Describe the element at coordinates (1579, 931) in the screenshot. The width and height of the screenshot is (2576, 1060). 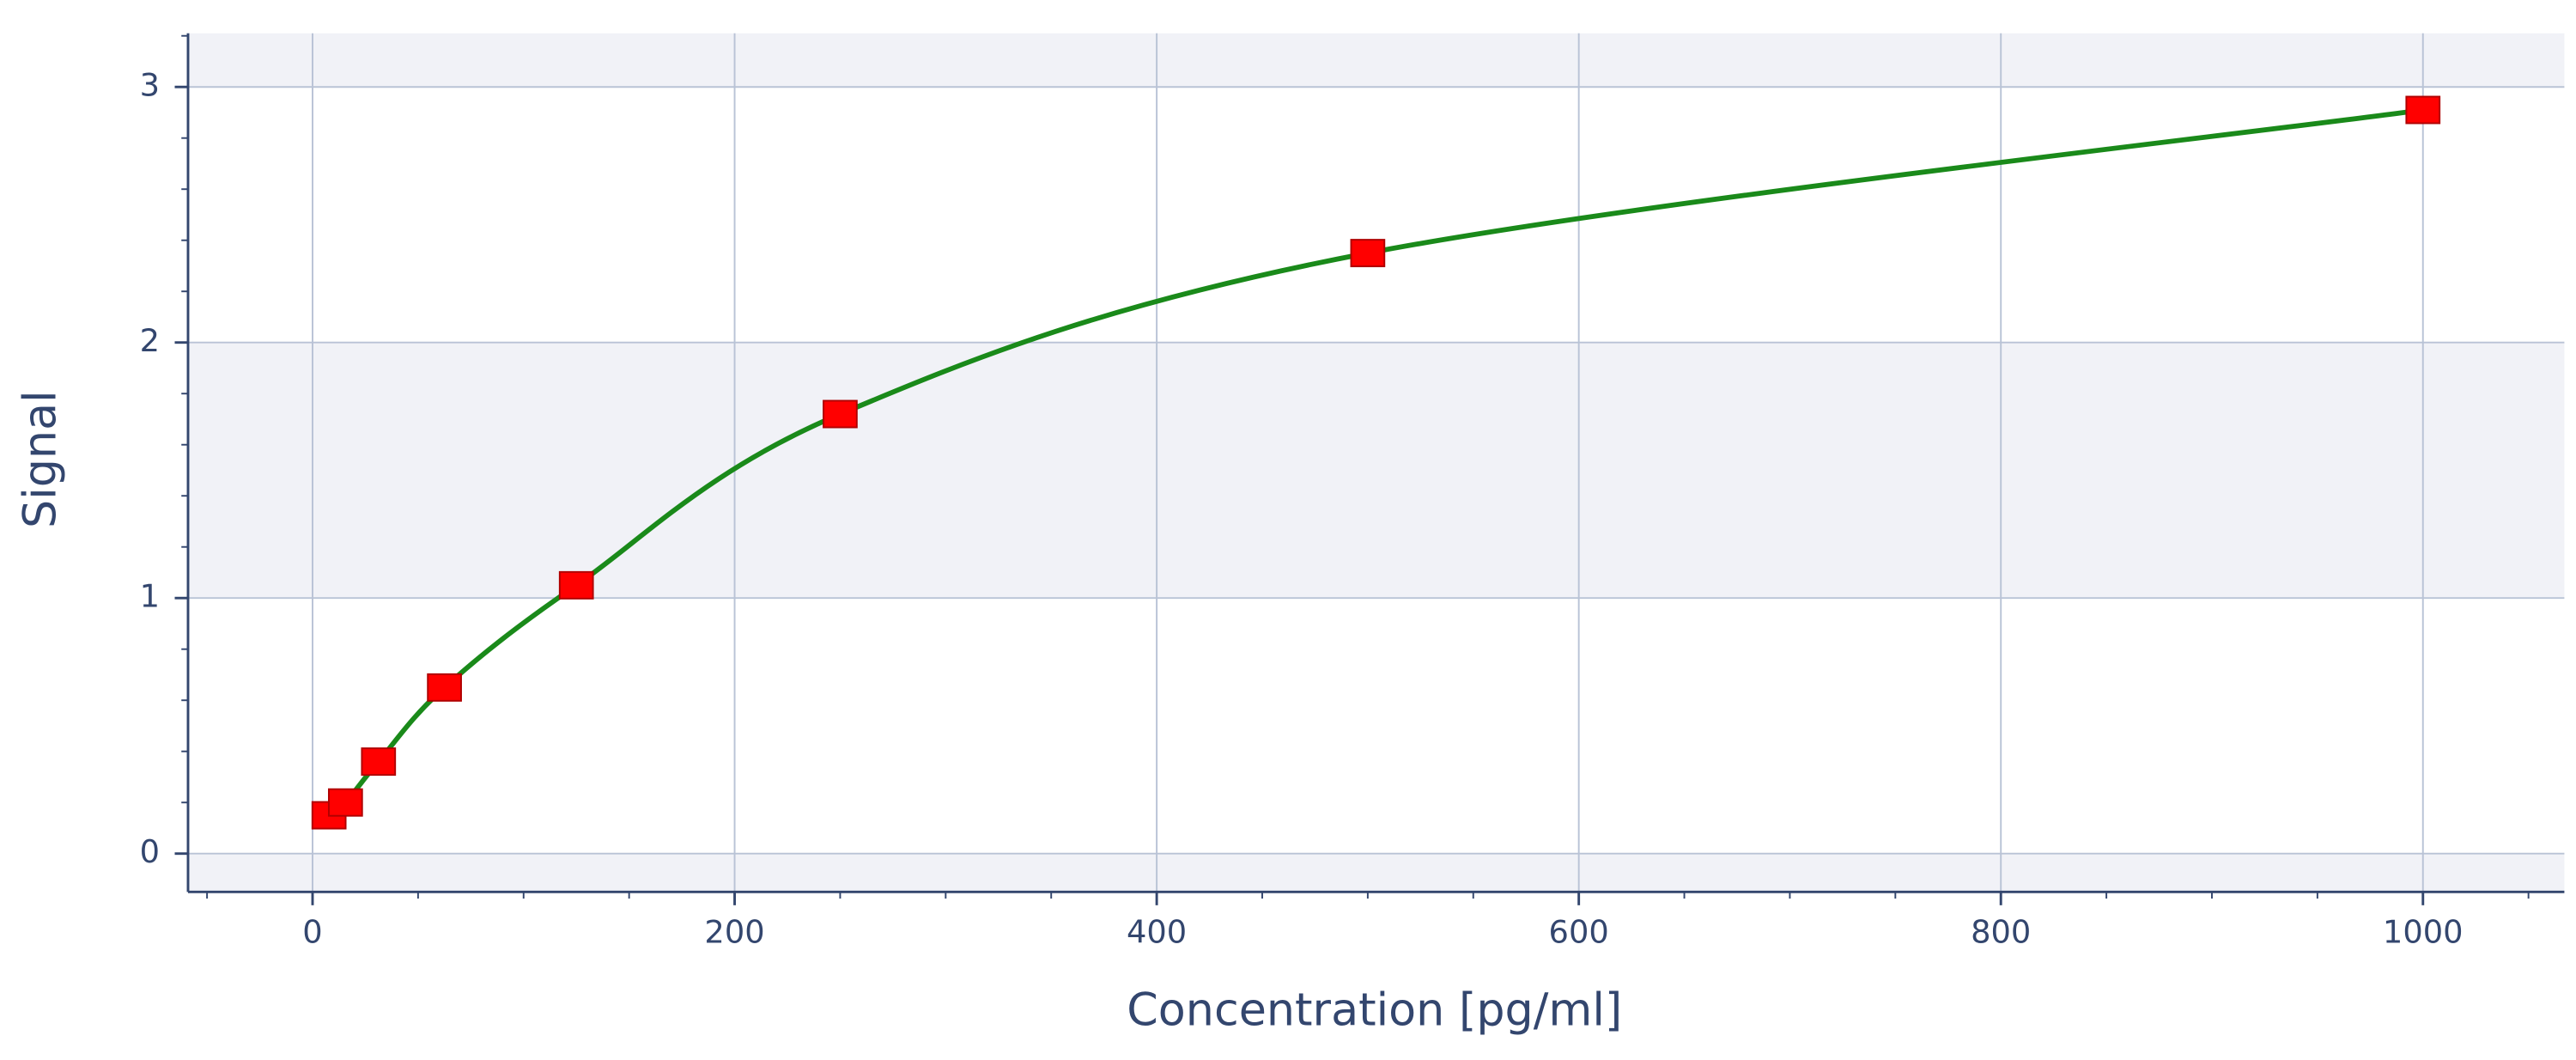
I see `x-tick-label: 600` at that location.